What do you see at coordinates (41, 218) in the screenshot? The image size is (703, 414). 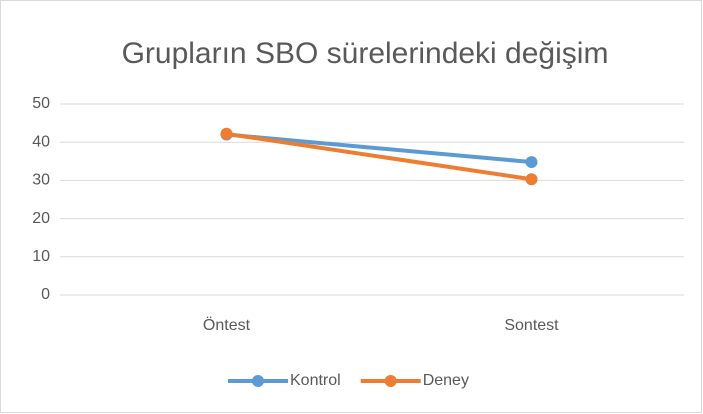 I see `y-tick-label: 20` at bounding box center [41, 218].